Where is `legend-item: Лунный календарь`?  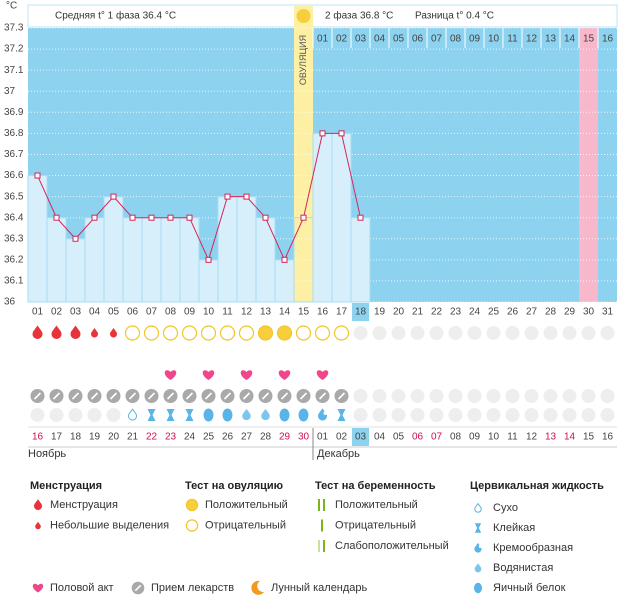 legend-item: Лунный календарь is located at coordinates (319, 588).